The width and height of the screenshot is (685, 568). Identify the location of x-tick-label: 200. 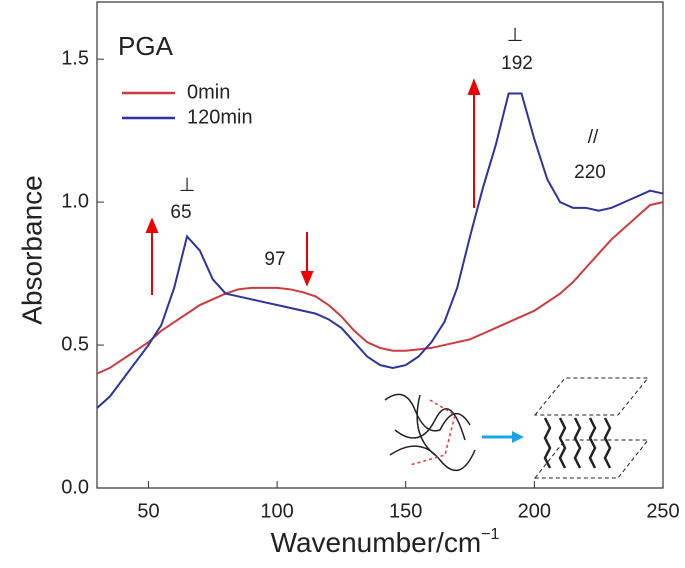
(534, 511).